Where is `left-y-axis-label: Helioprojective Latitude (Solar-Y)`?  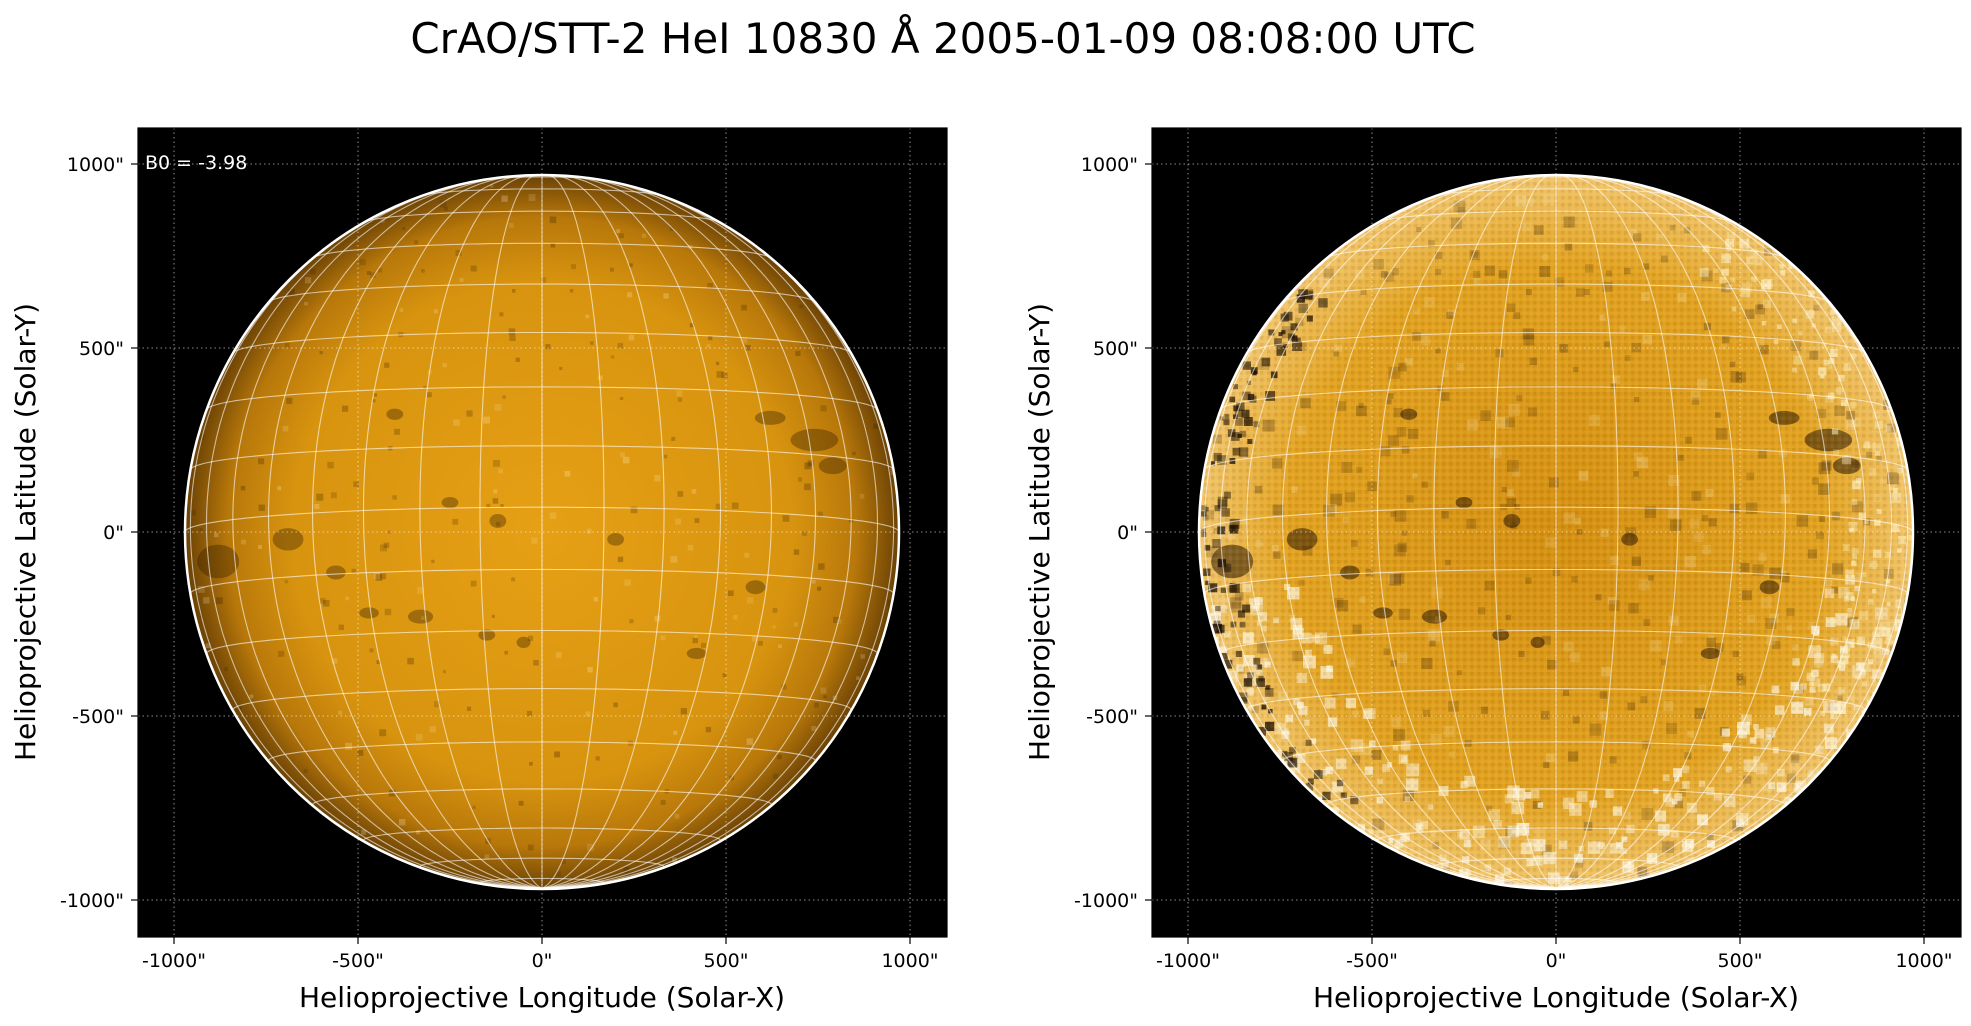 left-y-axis-label: Helioprojective Latitude (Solar-Y) is located at coordinates (25, 532).